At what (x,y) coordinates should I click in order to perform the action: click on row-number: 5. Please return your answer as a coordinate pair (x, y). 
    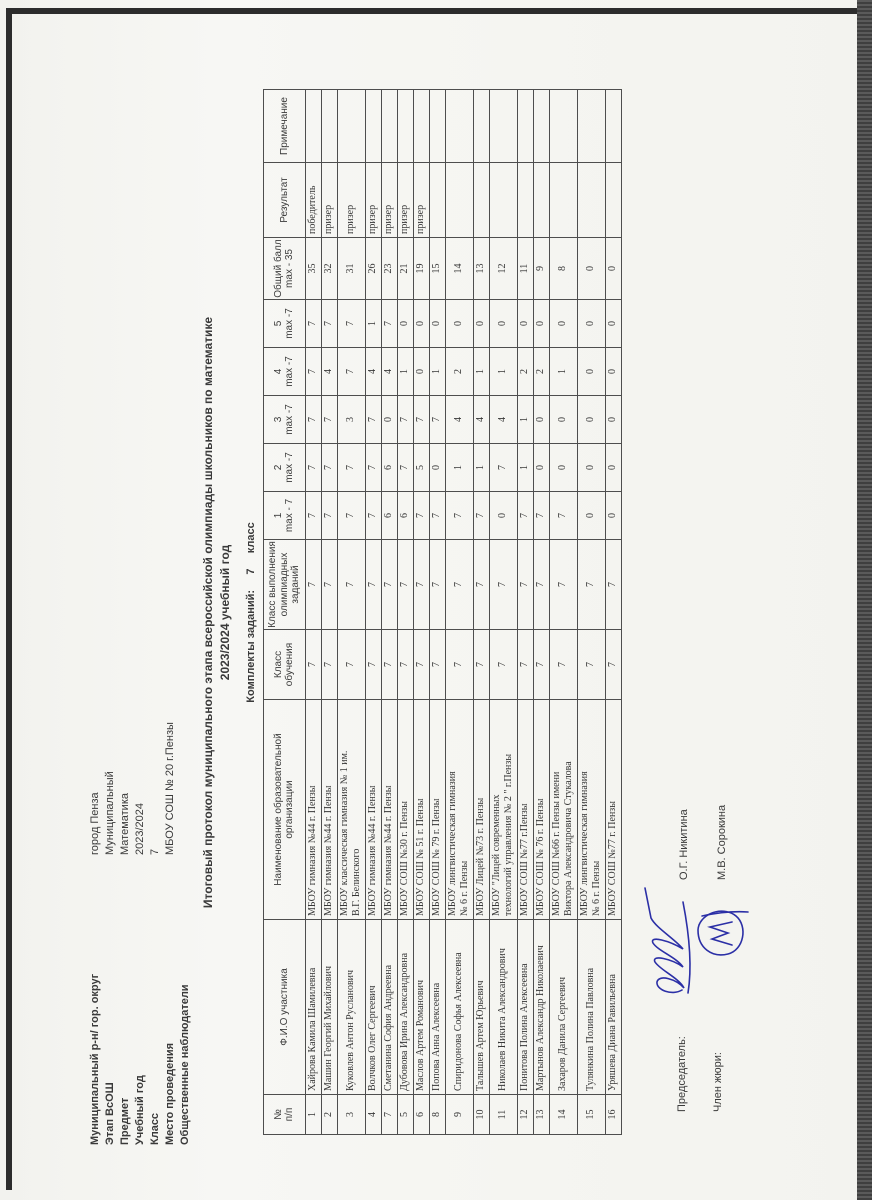
    Looking at the image, I should click on (405, 1114).